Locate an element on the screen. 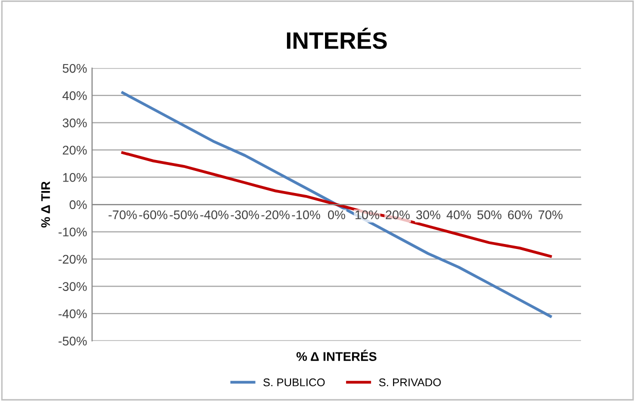 The width and height of the screenshot is (635, 401). y-axis-title: % Δ TIR is located at coordinates (45, 204).